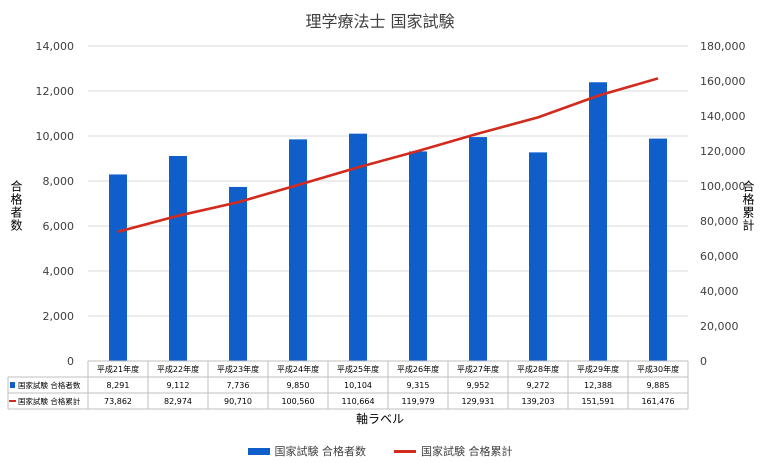  I want to click on y-tick-label-right: 60,000, so click(719, 256).